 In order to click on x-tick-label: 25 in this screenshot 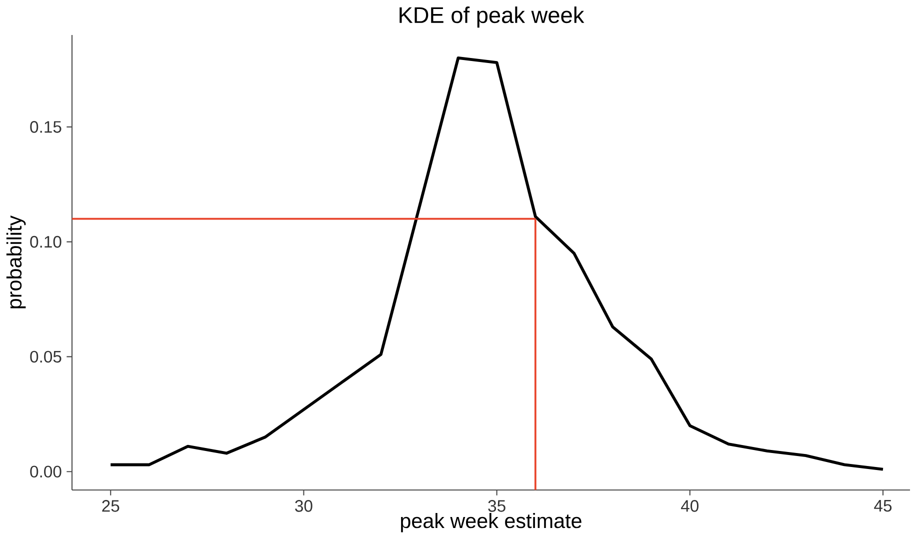, I will do `click(111, 506)`.